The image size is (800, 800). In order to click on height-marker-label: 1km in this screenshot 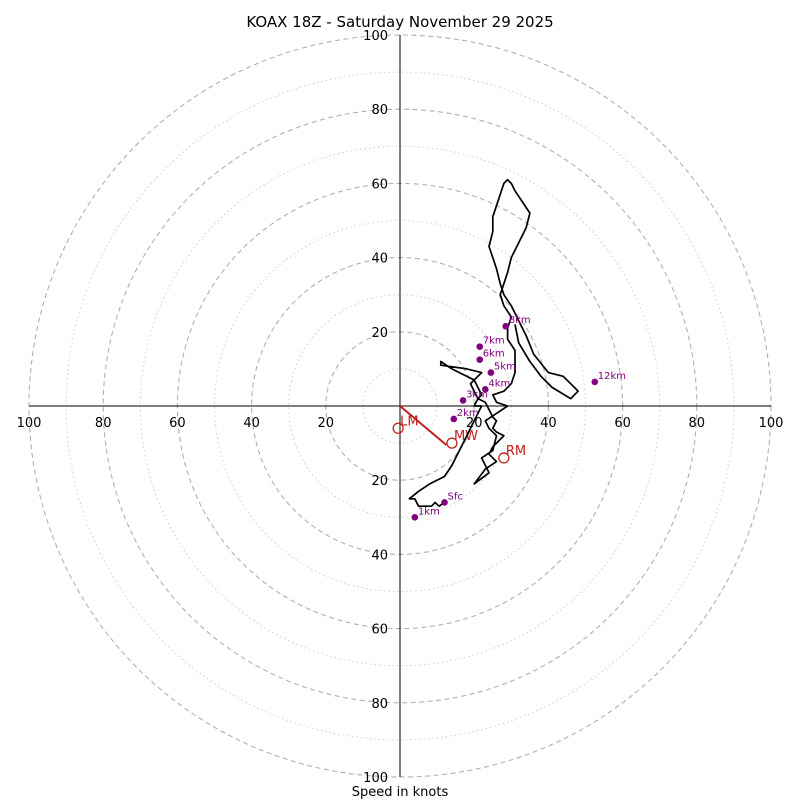, I will do `click(429, 511)`.